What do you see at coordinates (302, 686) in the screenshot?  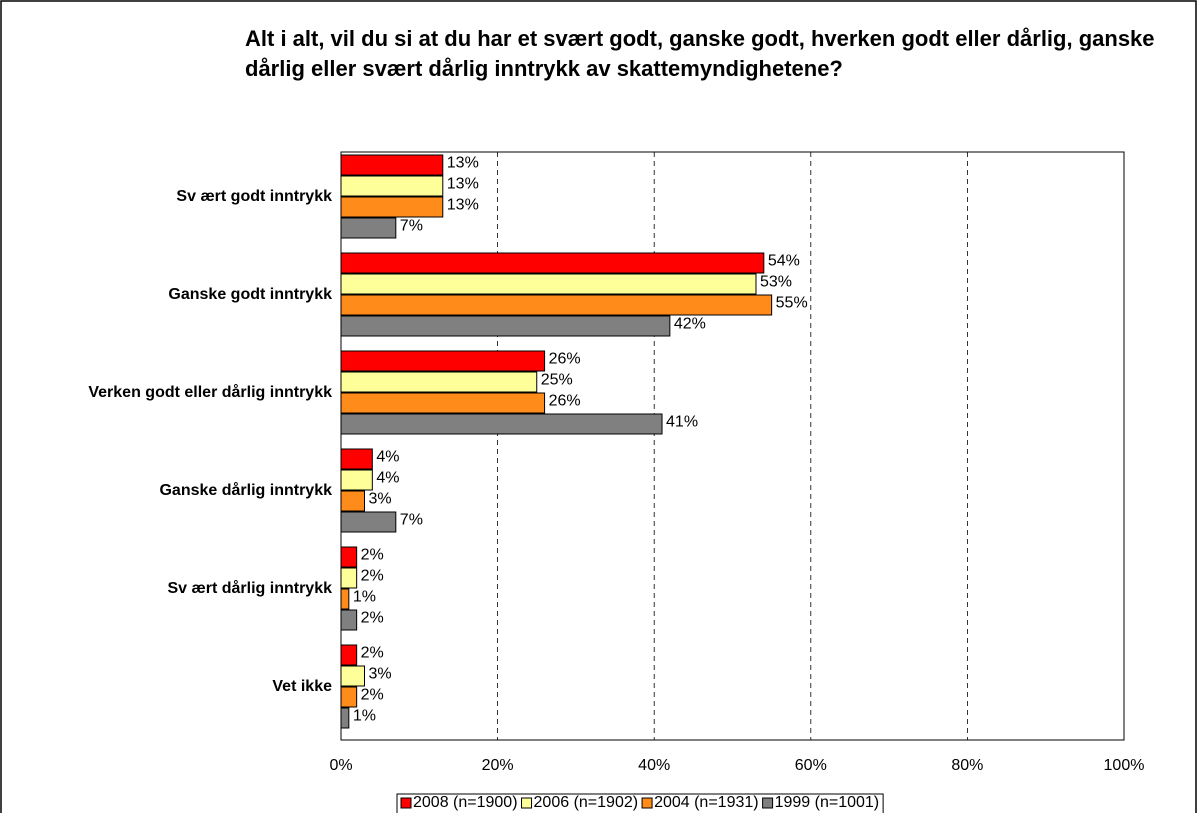 I see `category-label: Vet ikke` at bounding box center [302, 686].